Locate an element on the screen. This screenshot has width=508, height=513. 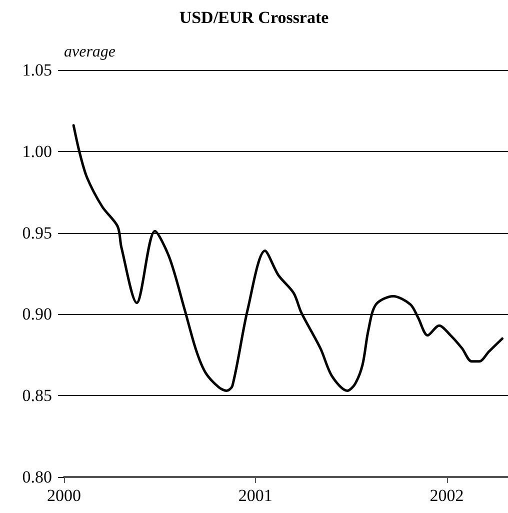
y-tick-label: 1.05 is located at coordinates (37, 70).